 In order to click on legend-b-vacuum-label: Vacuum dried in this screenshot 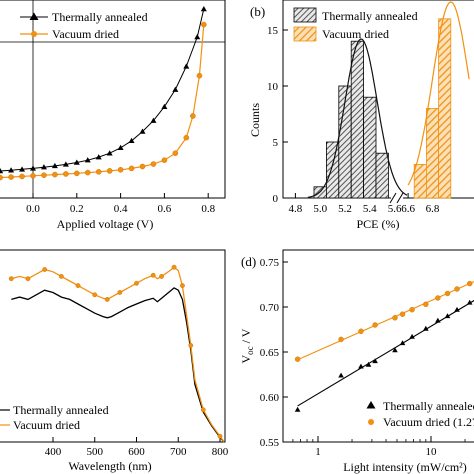, I will do `click(355, 34)`.